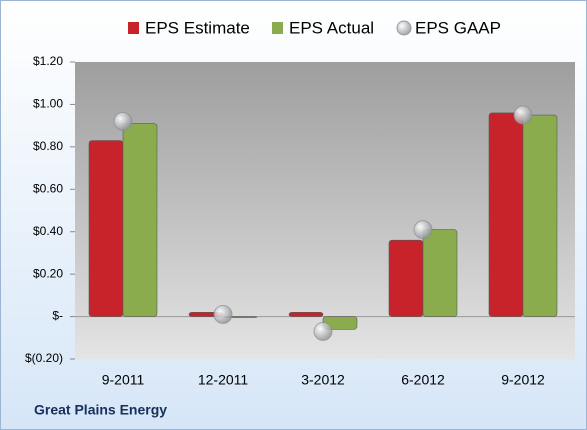 This screenshot has height=430, width=587. Describe the element at coordinates (48, 273) in the screenshot. I see `y-tick-label: $0.20` at that location.